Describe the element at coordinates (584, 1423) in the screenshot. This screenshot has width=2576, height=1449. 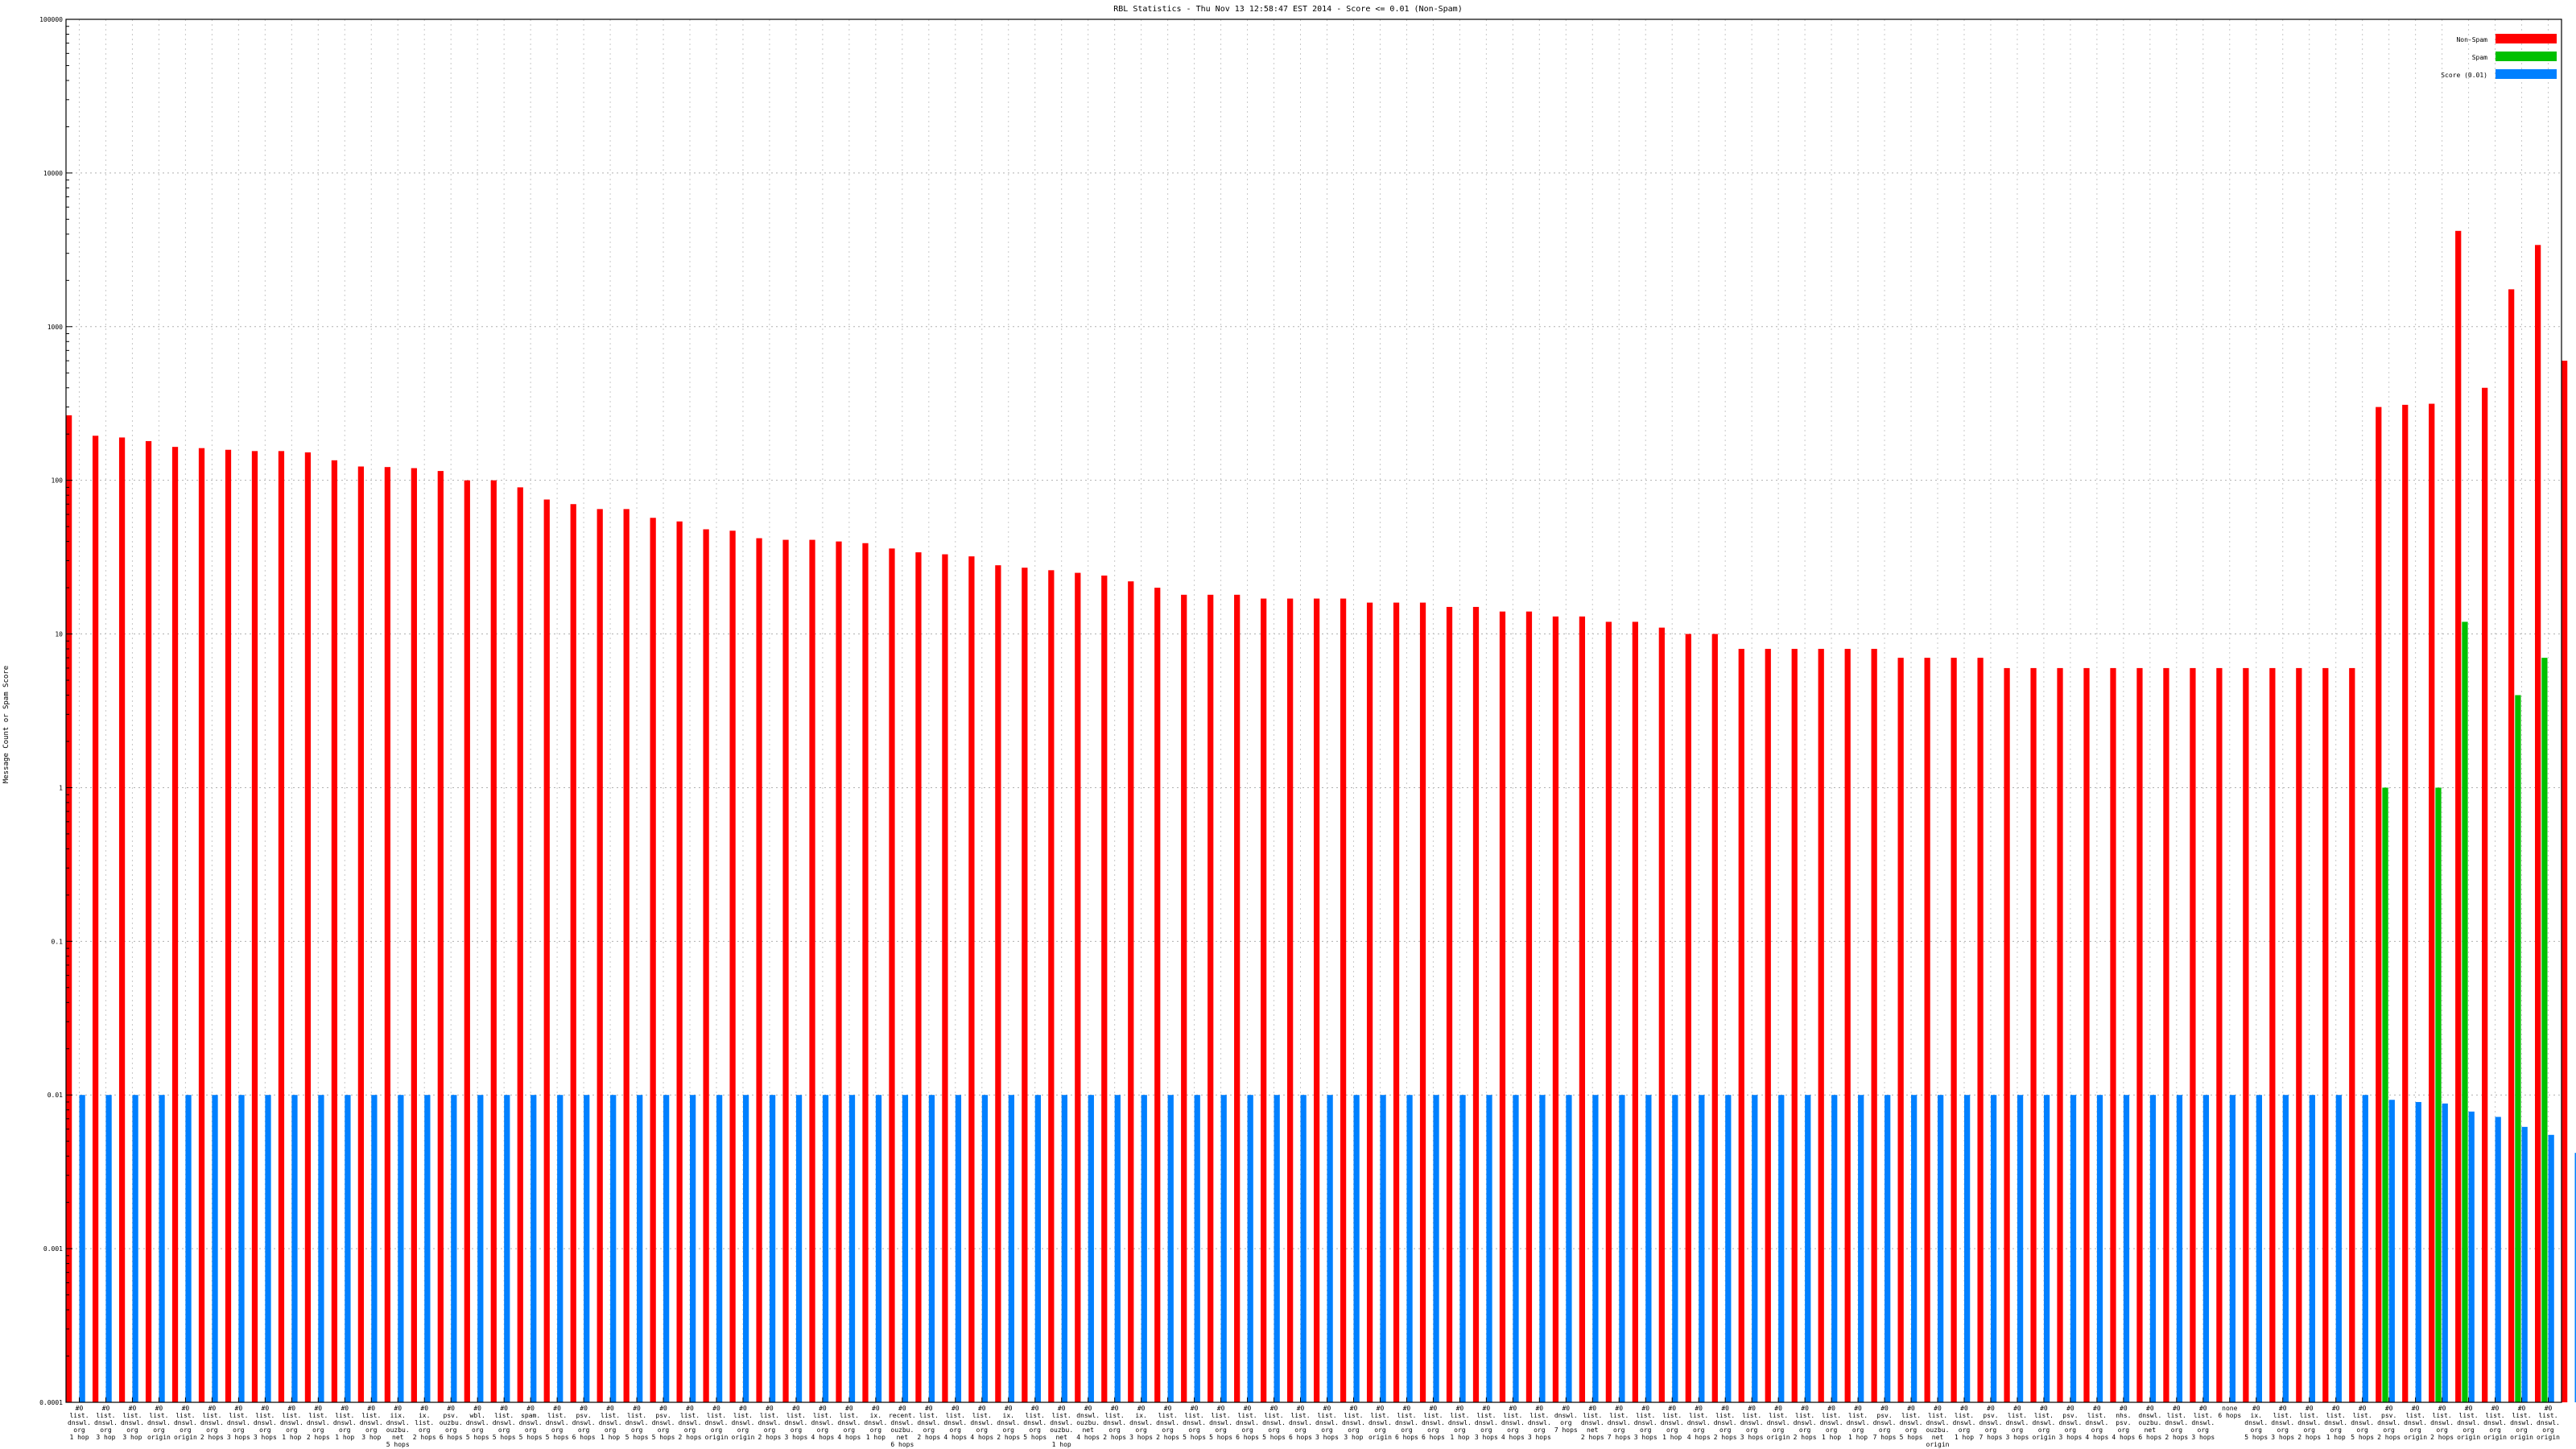
I see `x-tick-label: #0 psv. dnswl. org 6 hops` at that location.